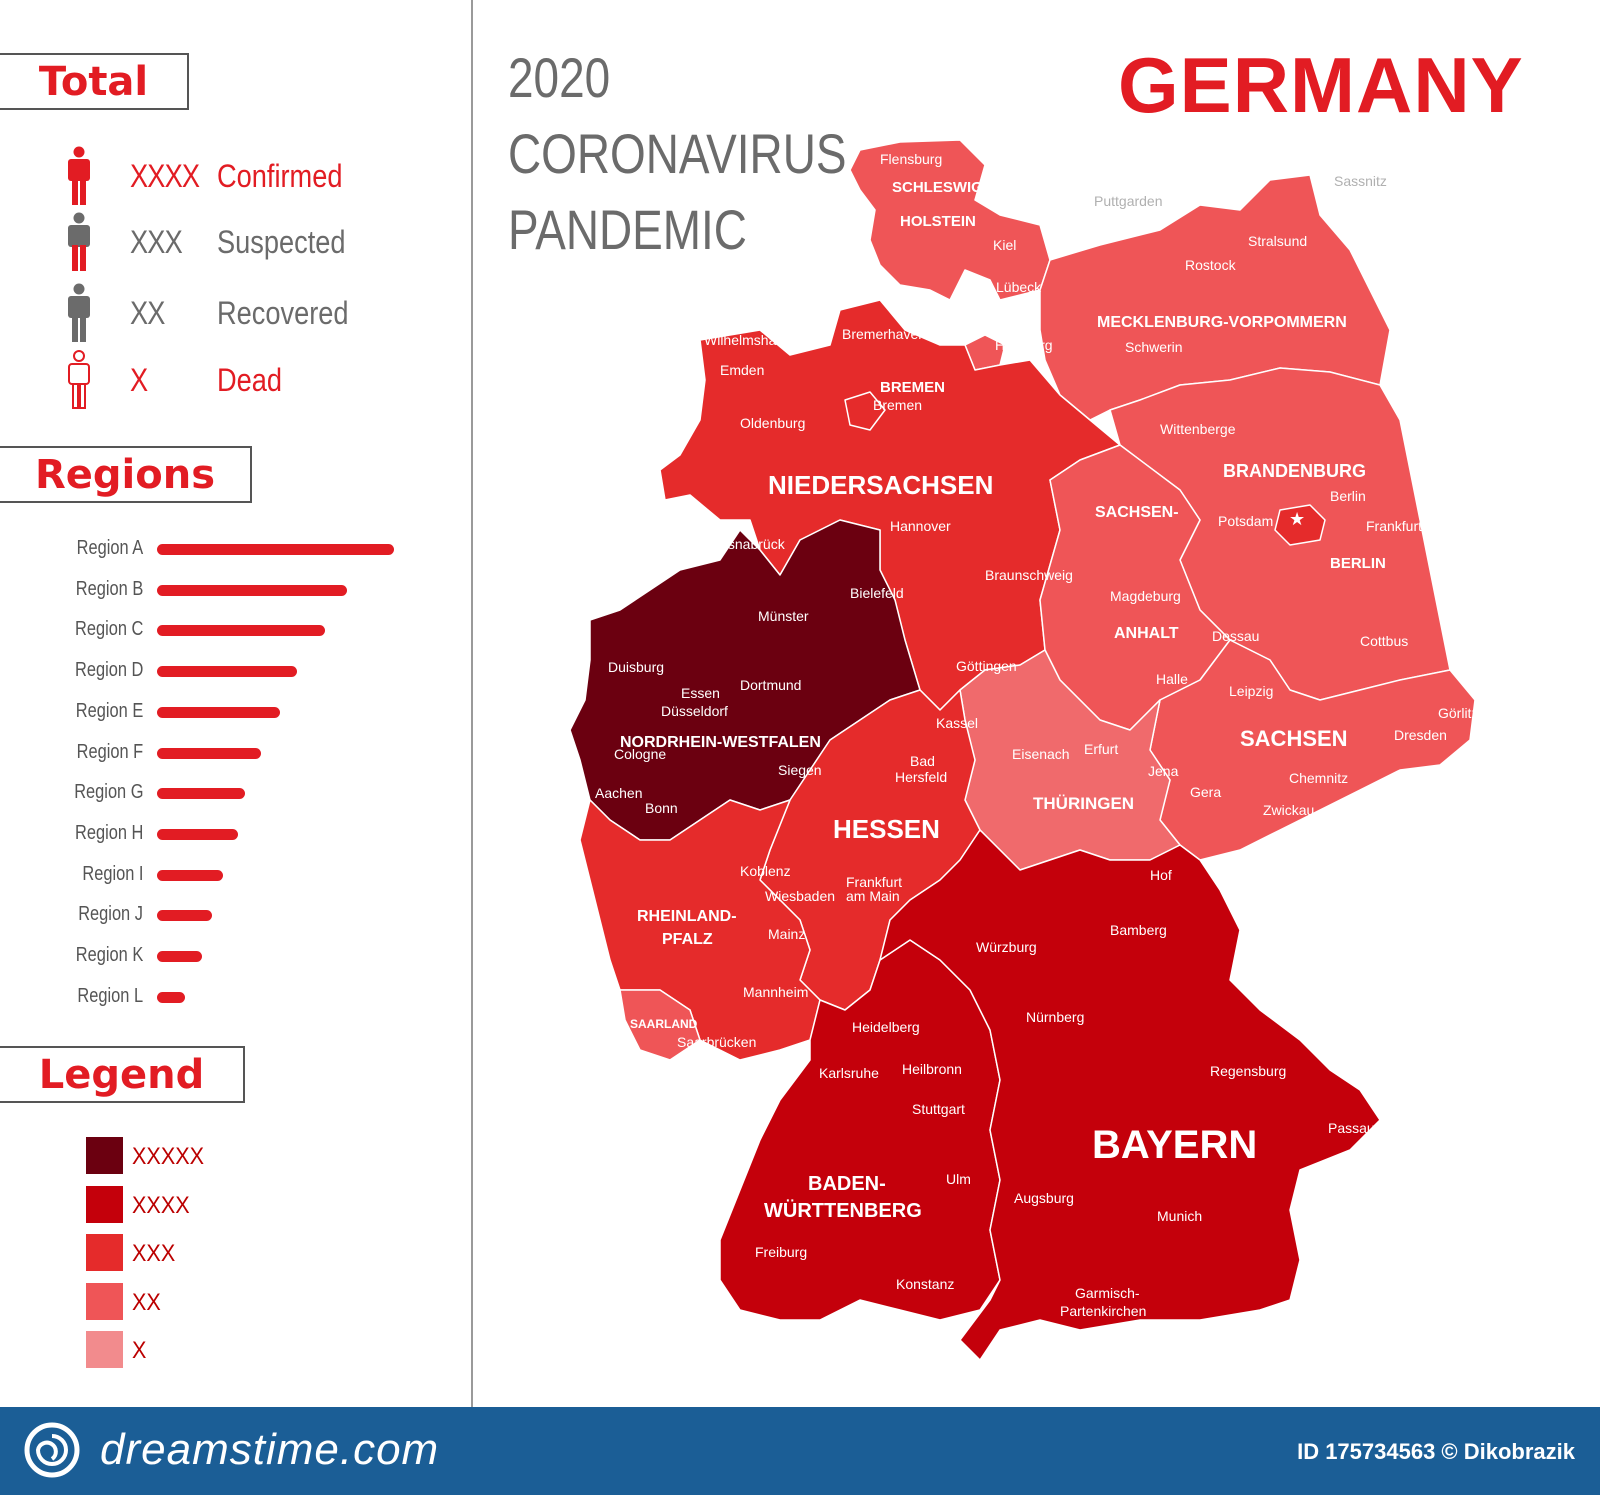 This screenshot has height=1495, width=1600. I want to click on legend-label: X, so click(139, 1350).